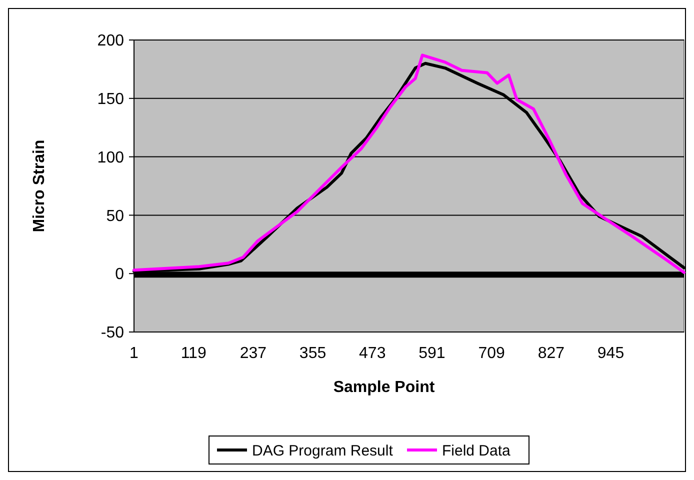 The image size is (694, 480). Describe the element at coordinates (110, 157) in the screenshot. I see `y-tick-label: 100` at that location.